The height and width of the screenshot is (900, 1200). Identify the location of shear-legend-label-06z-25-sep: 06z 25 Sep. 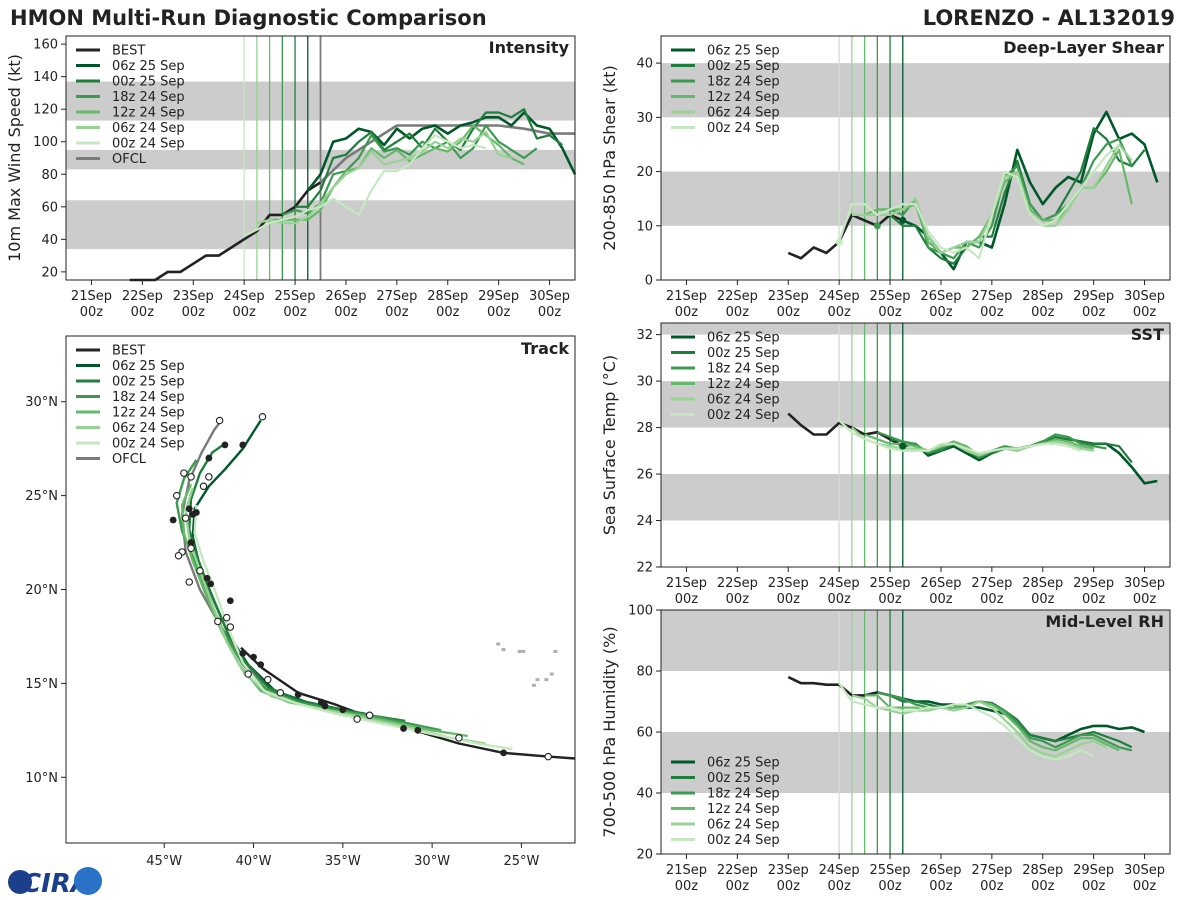
(743, 51).